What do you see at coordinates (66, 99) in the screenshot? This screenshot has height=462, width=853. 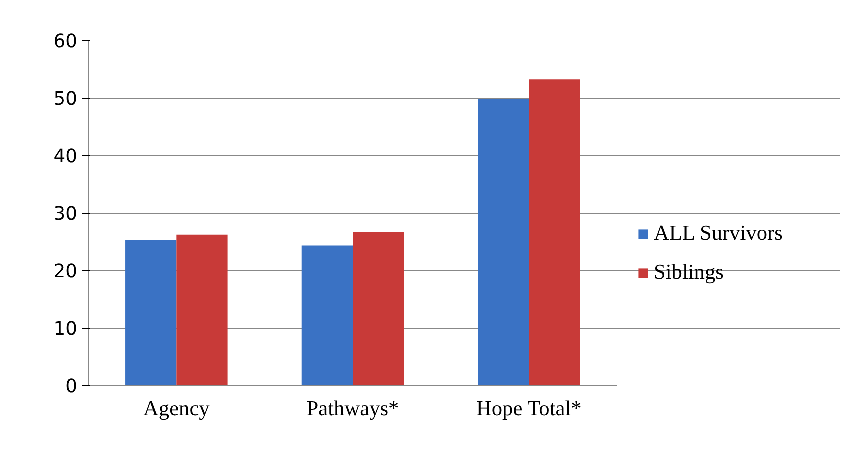 I see `y-tick-label: 50` at bounding box center [66, 99].